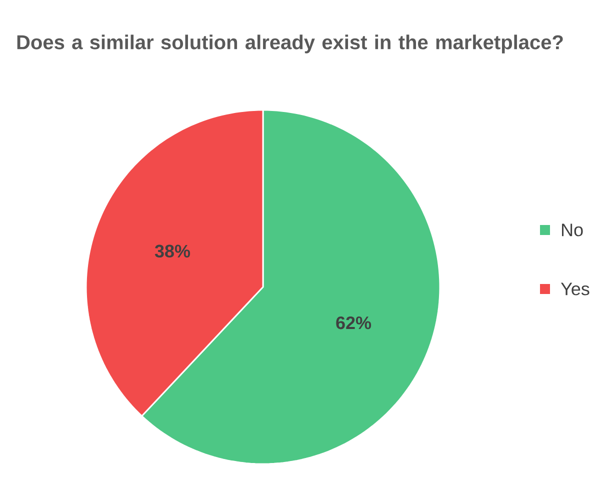  Describe the element at coordinates (575, 289) in the screenshot. I see `legend-label: Yes` at that location.